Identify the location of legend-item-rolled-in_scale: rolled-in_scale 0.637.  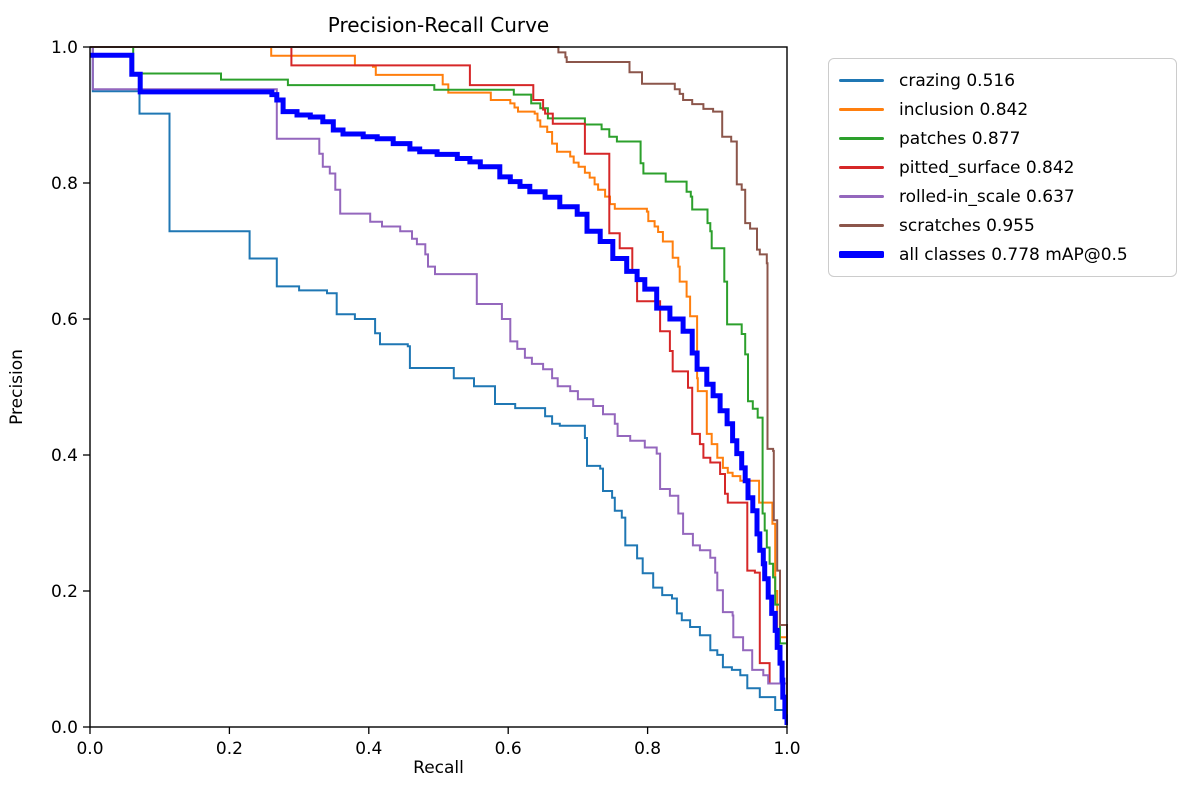
(1002, 196).